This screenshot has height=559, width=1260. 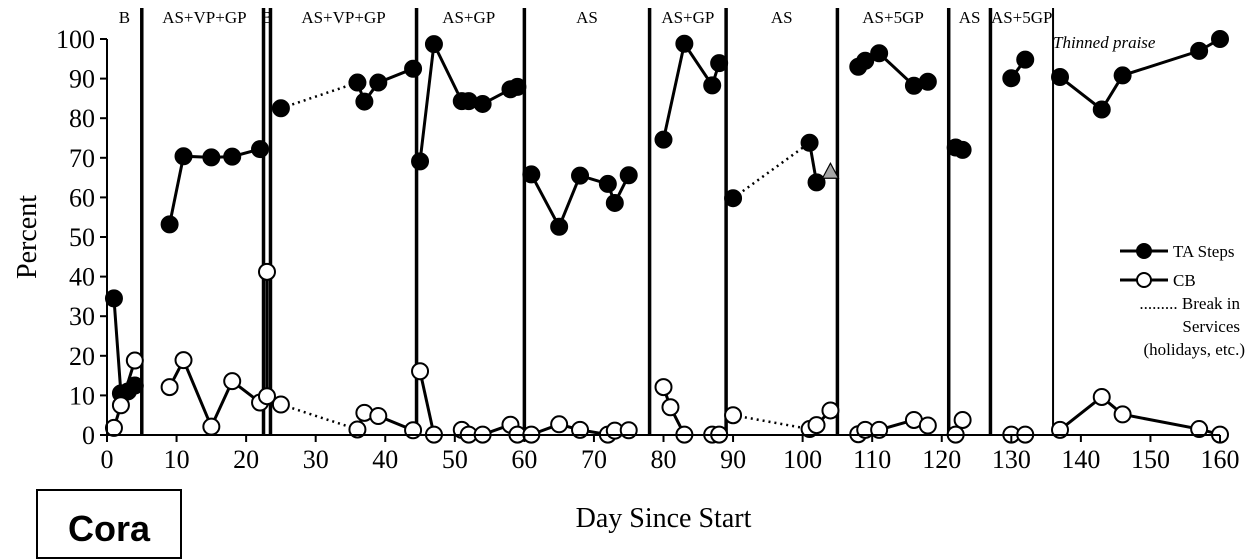 What do you see at coordinates (246, 459) in the screenshot?
I see `x-tick-label: 20` at bounding box center [246, 459].